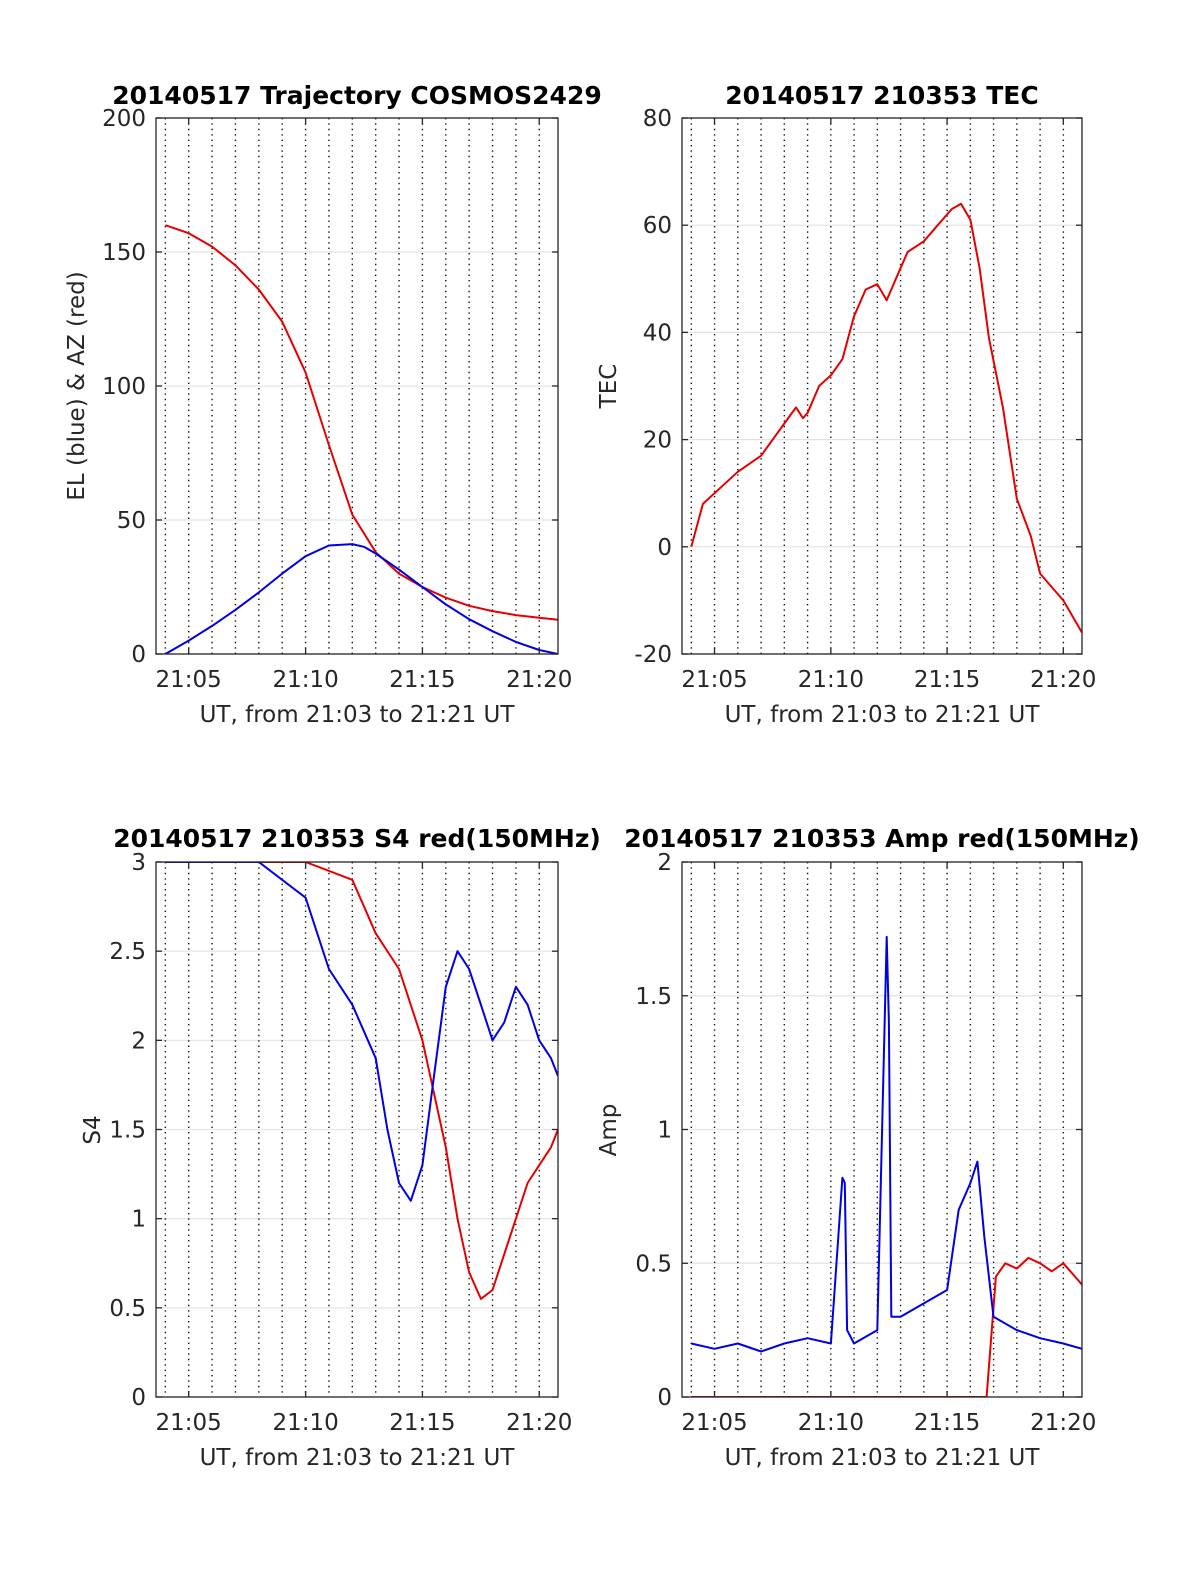 The width and height of the screenshot is (1200, 1575). Describe the element at coordinates (883, 1458) in the screenshot. I see `amp-x-axis-label: UT, from 21:03 to 21:21 UT` at that location.